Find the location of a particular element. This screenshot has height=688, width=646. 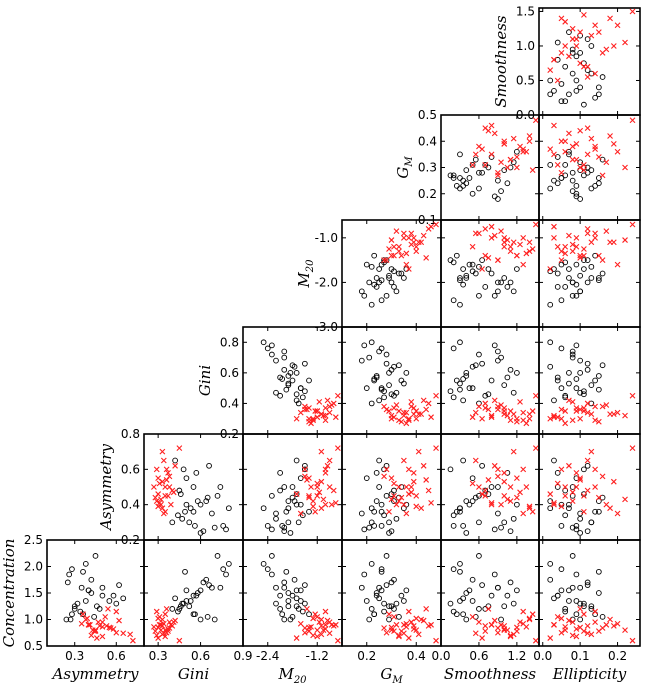

panel-gm-vs-smoothness: 0.10.20.30.40.5 is located at coordinates (479, 167).